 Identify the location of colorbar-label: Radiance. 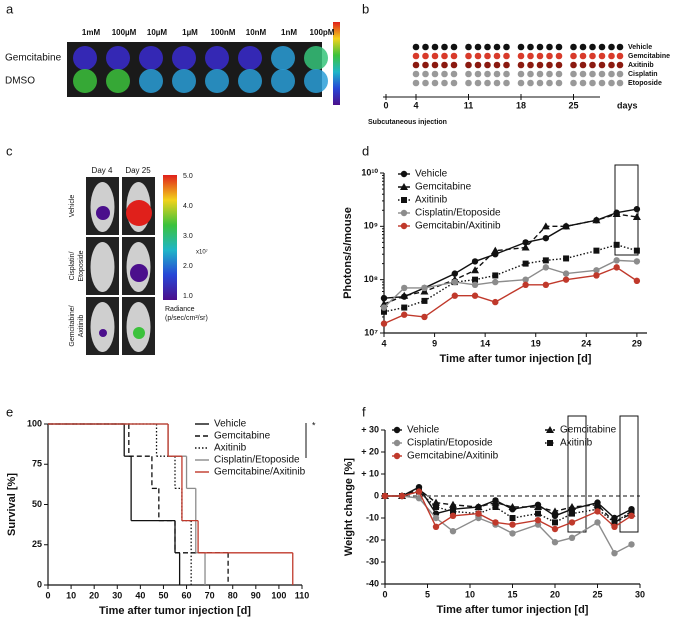
(180, 309).